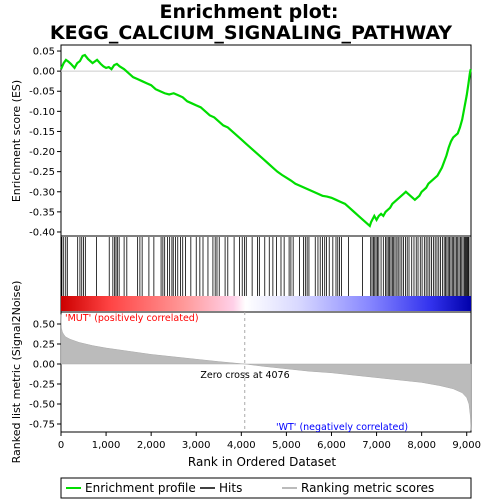 The image size is (500, 500). I want to click on metric-ytick-label: -0.75, so click(42, 425).